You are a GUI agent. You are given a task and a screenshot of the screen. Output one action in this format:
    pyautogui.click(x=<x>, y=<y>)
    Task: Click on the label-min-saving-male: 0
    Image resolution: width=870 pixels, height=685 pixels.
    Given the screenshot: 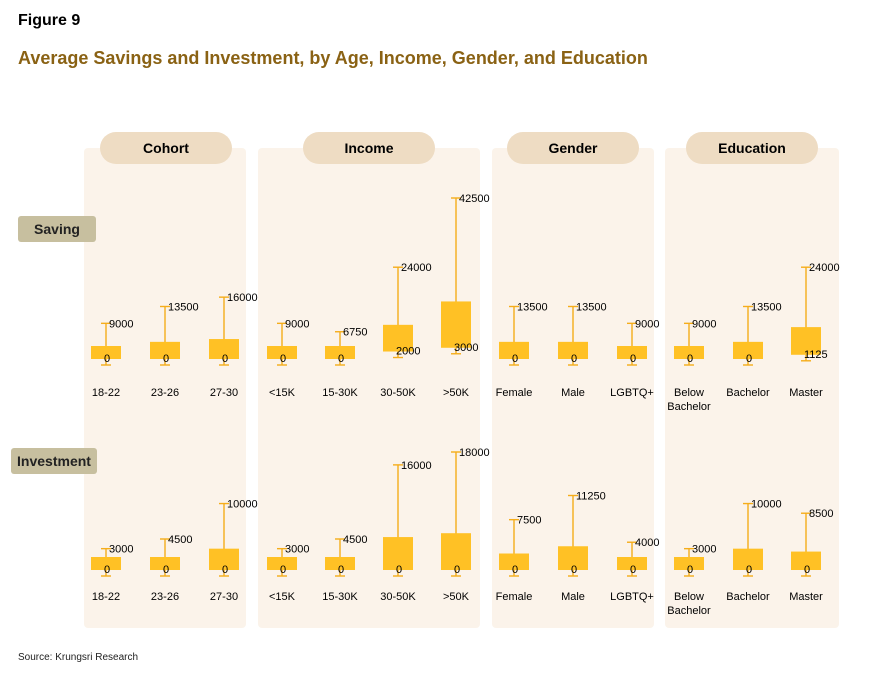 What is the action you would take?
    pyautogui.click(x=574, y=359)
    